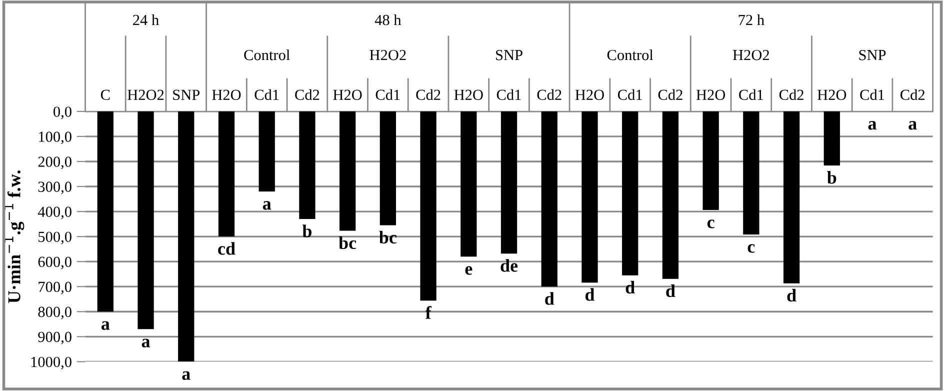  What do you see at coordinates (55, 238) in the screenshot?
I see `y-tick-label: 500,0` at bounding box center [55, 238].